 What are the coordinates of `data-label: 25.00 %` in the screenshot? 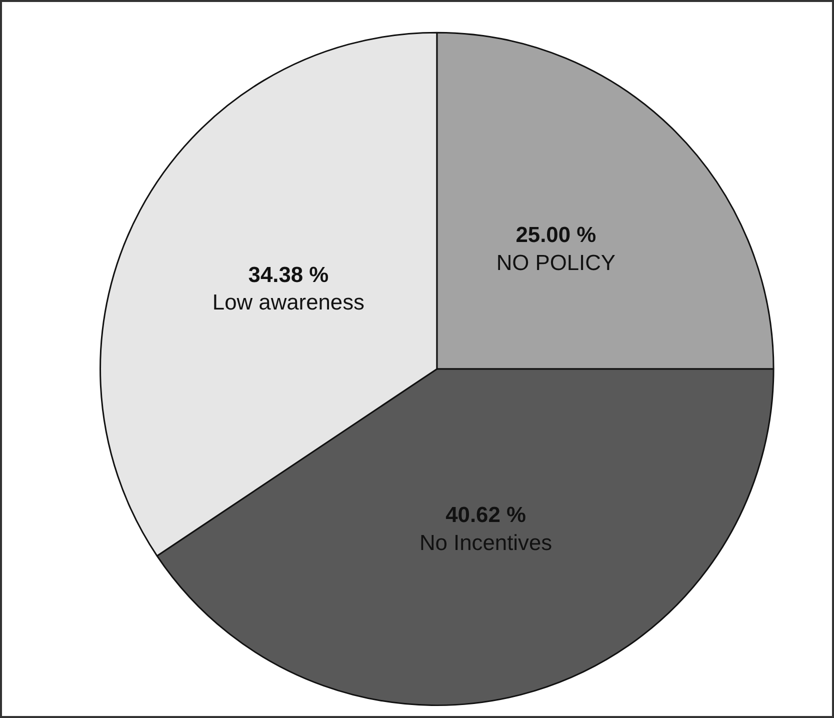 It's located at (556, 235).